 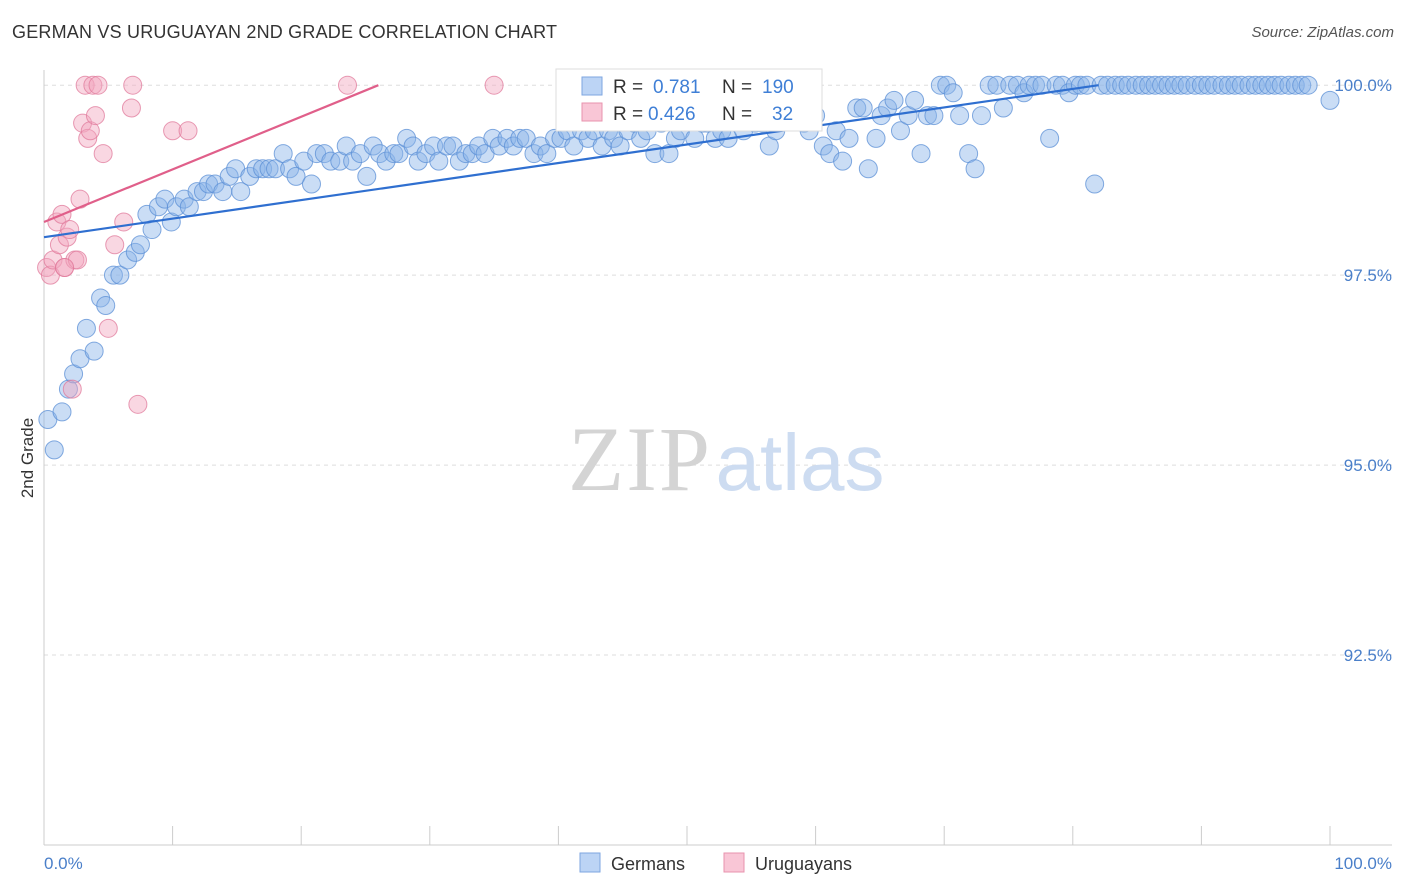 What do you see at coordinates (734, 862) in the screenshot?
I see `legend-swatch-uruguayans` at bounding box center [734, 862].